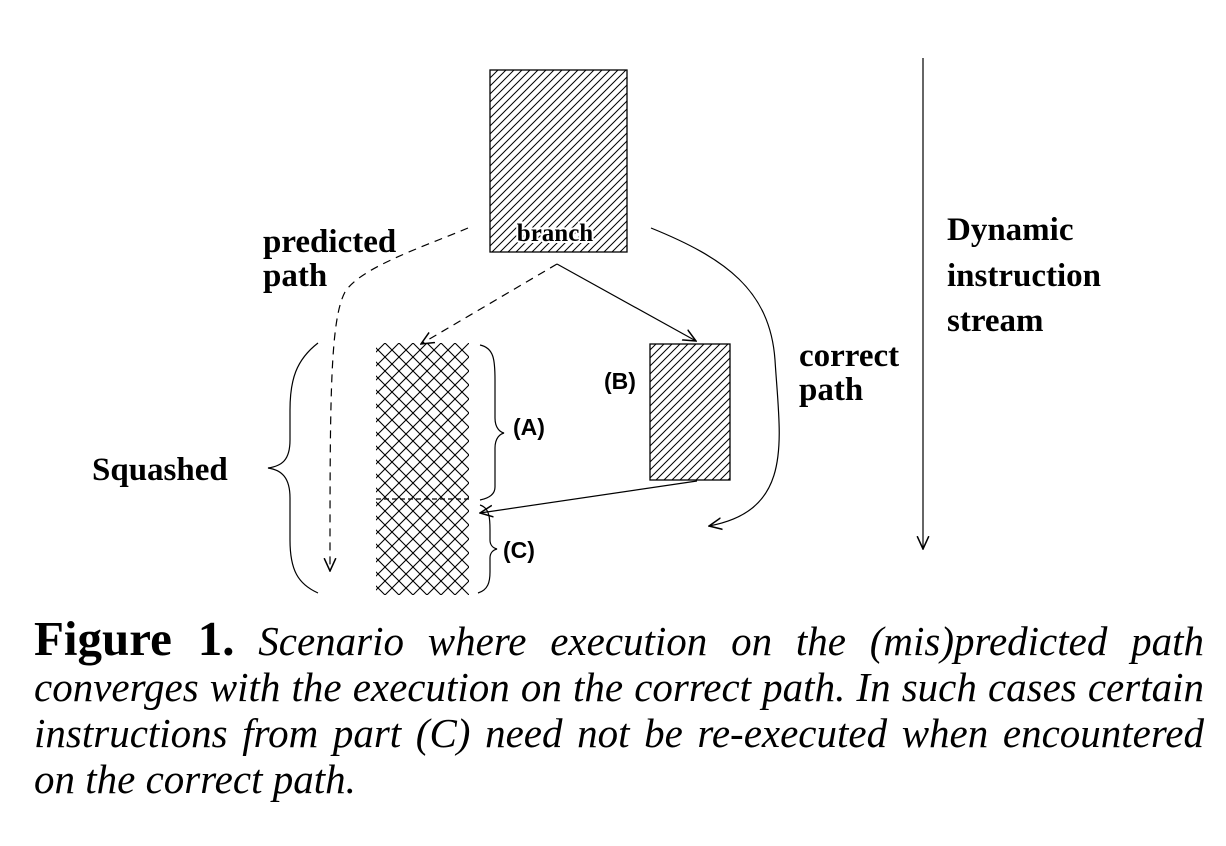 Image resolution: width=1226 pixels, height=846 pixels. Describe the element at coordinates (487, 549) in the screenshot. I see `brace-c` at that location.